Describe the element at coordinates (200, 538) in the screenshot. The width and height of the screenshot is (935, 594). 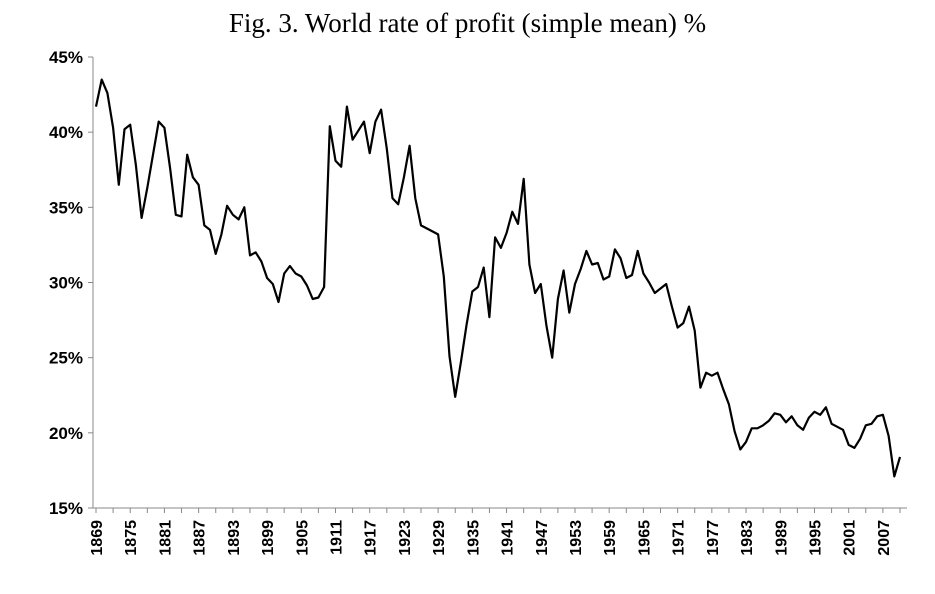
I see `x-tick-label: 1887` at that location.